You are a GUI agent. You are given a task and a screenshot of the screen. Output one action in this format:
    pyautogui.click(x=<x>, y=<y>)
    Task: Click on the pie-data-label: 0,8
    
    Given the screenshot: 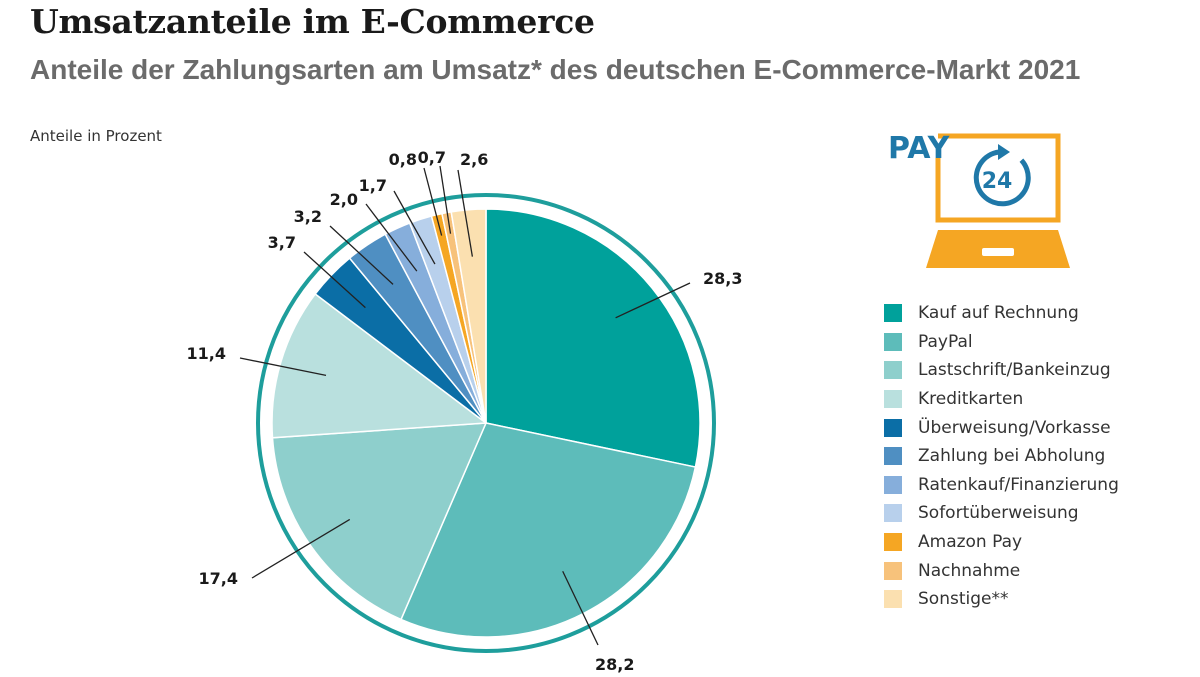 What is the action you would take?
    pyautogui.click(x=403, y=159)
    